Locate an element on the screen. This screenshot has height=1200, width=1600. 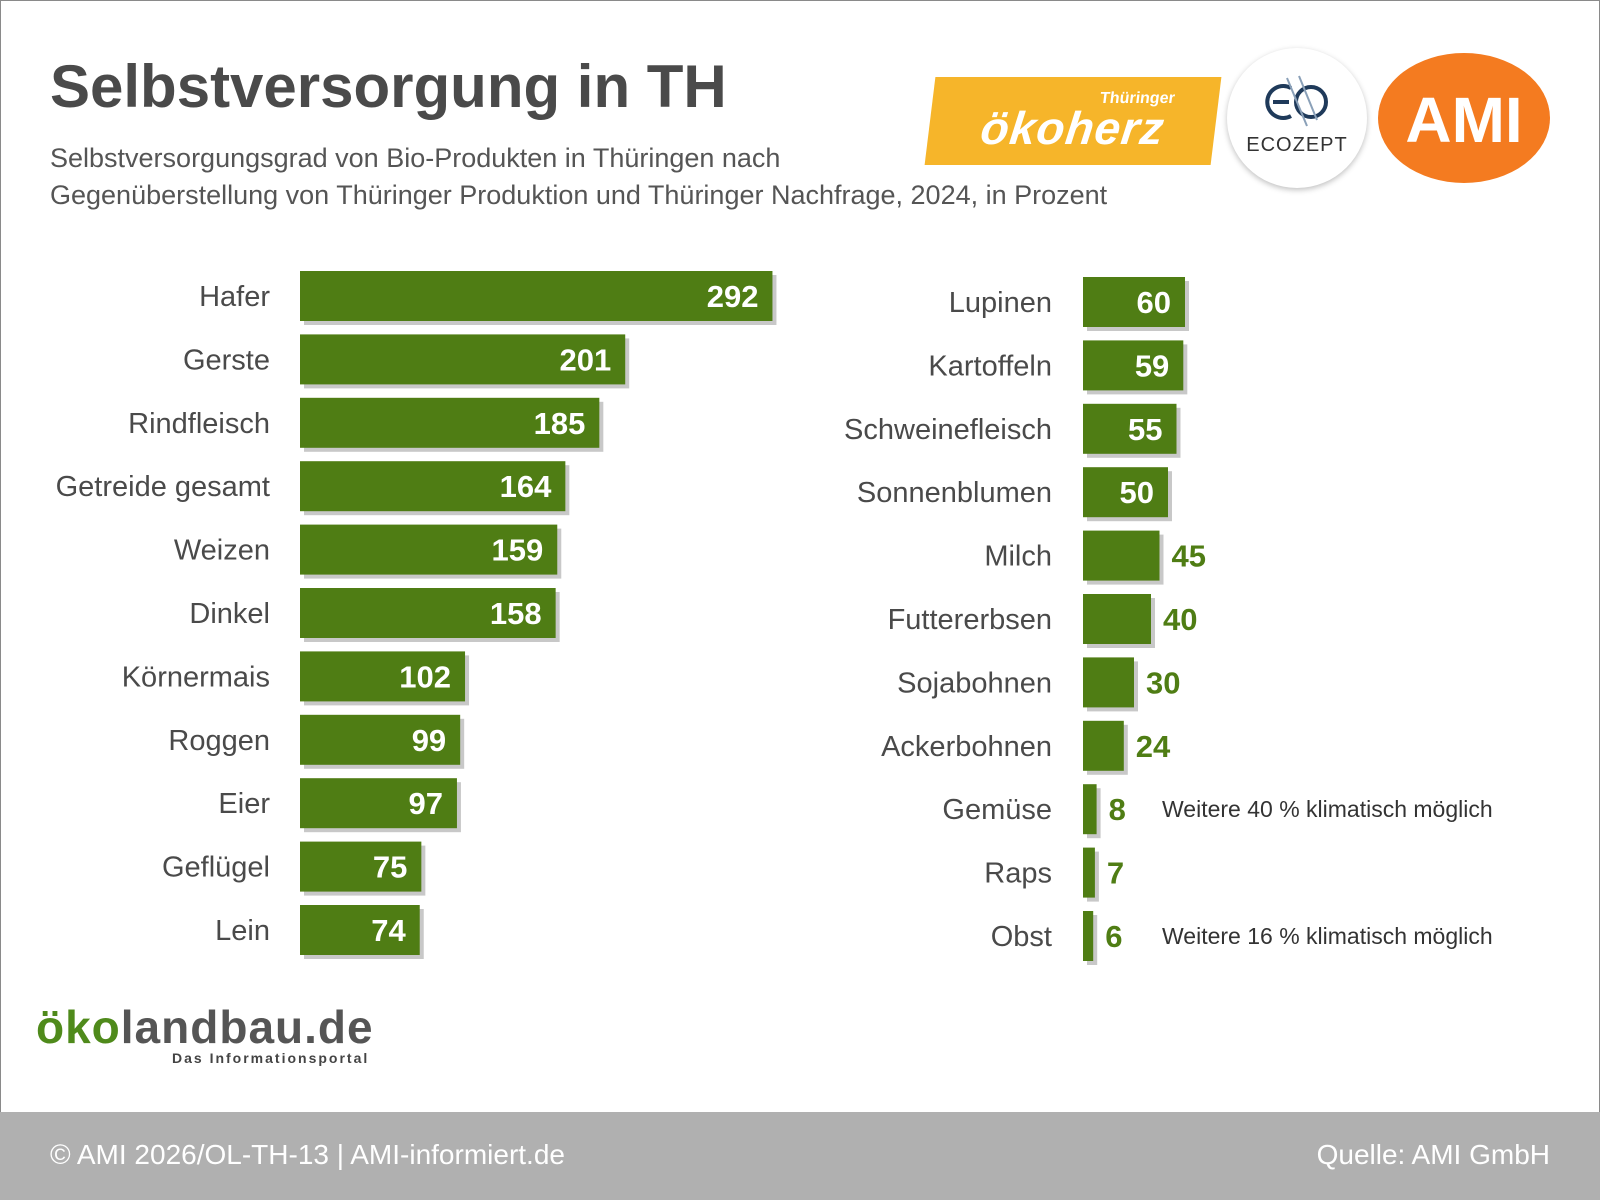
category-label: Sojabohnen is located at coordinates (974, 683).